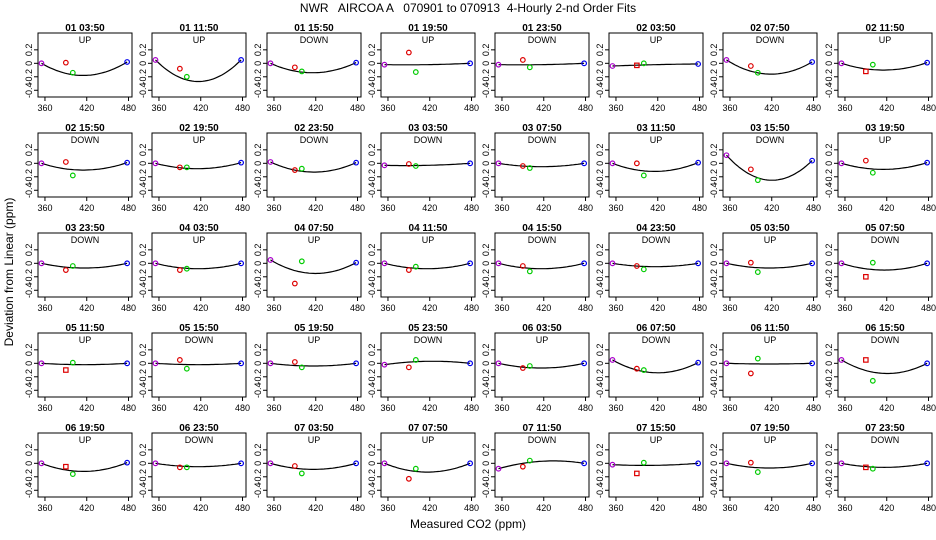 This screenshot has height=540, width=936. Describe the element at coordinates (199, 228) in the screenshot. I see `panel-title: 04 03:50` at that location.